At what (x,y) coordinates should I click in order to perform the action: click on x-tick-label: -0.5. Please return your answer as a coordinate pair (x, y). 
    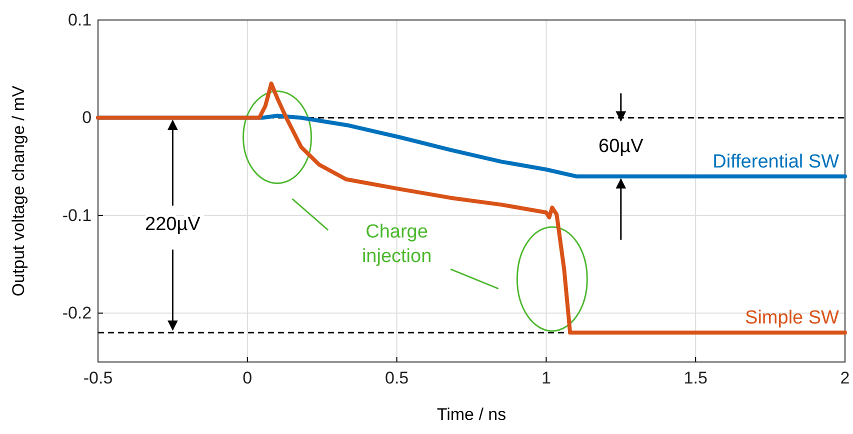
    Looking at the image, I should click on (98, 378).